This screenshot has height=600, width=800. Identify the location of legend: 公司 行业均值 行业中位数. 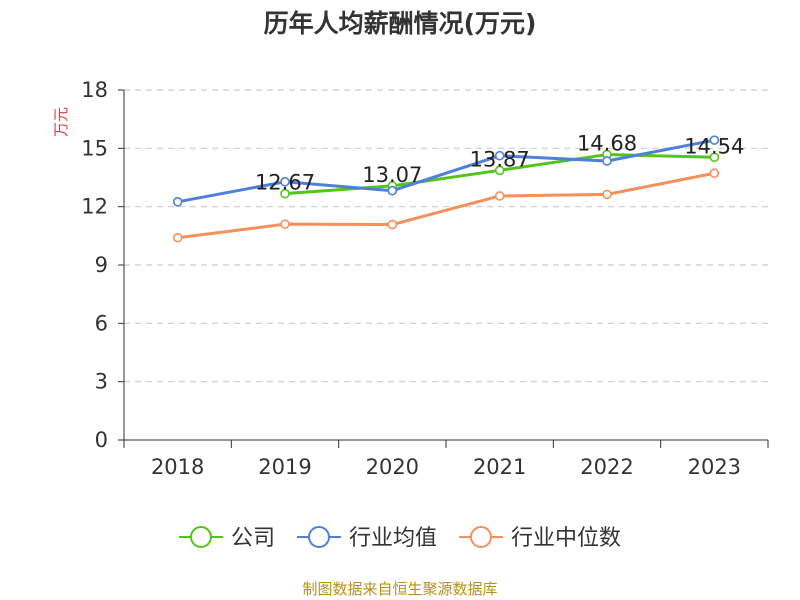
(400, 538).